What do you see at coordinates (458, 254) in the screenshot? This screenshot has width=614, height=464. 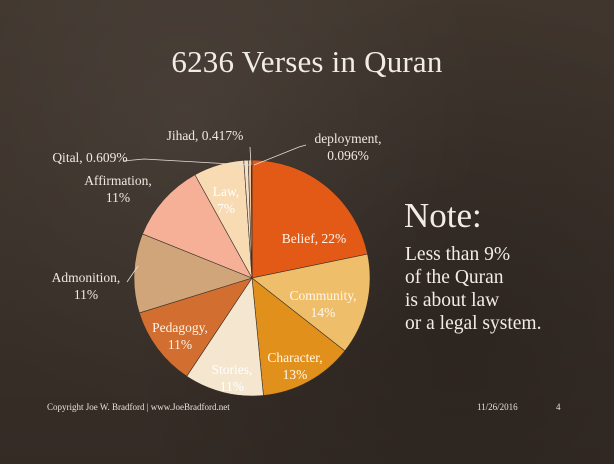 I see `note-line: Less than 9%` at bounding box center [458, 254].